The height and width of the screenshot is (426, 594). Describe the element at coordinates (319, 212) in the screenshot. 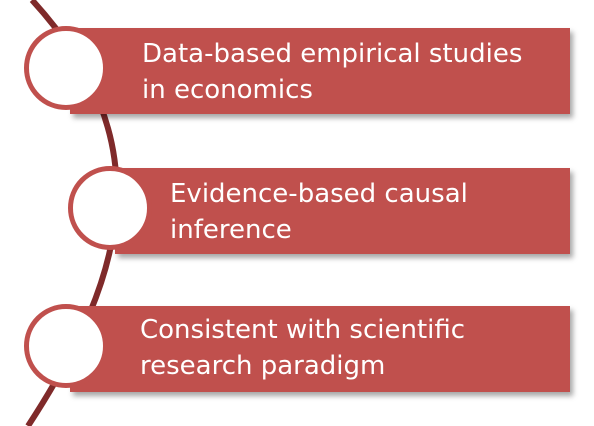

I see `list-item-label-2: Evidence-based causal inference` at that location.